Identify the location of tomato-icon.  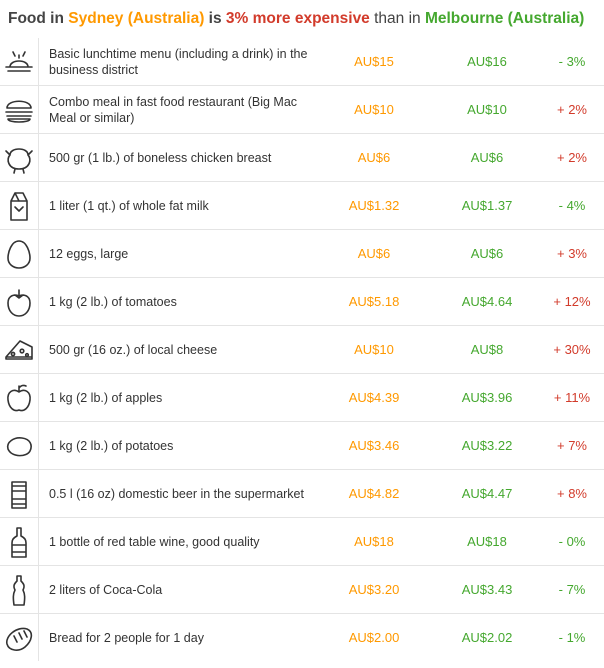
(19, 301).